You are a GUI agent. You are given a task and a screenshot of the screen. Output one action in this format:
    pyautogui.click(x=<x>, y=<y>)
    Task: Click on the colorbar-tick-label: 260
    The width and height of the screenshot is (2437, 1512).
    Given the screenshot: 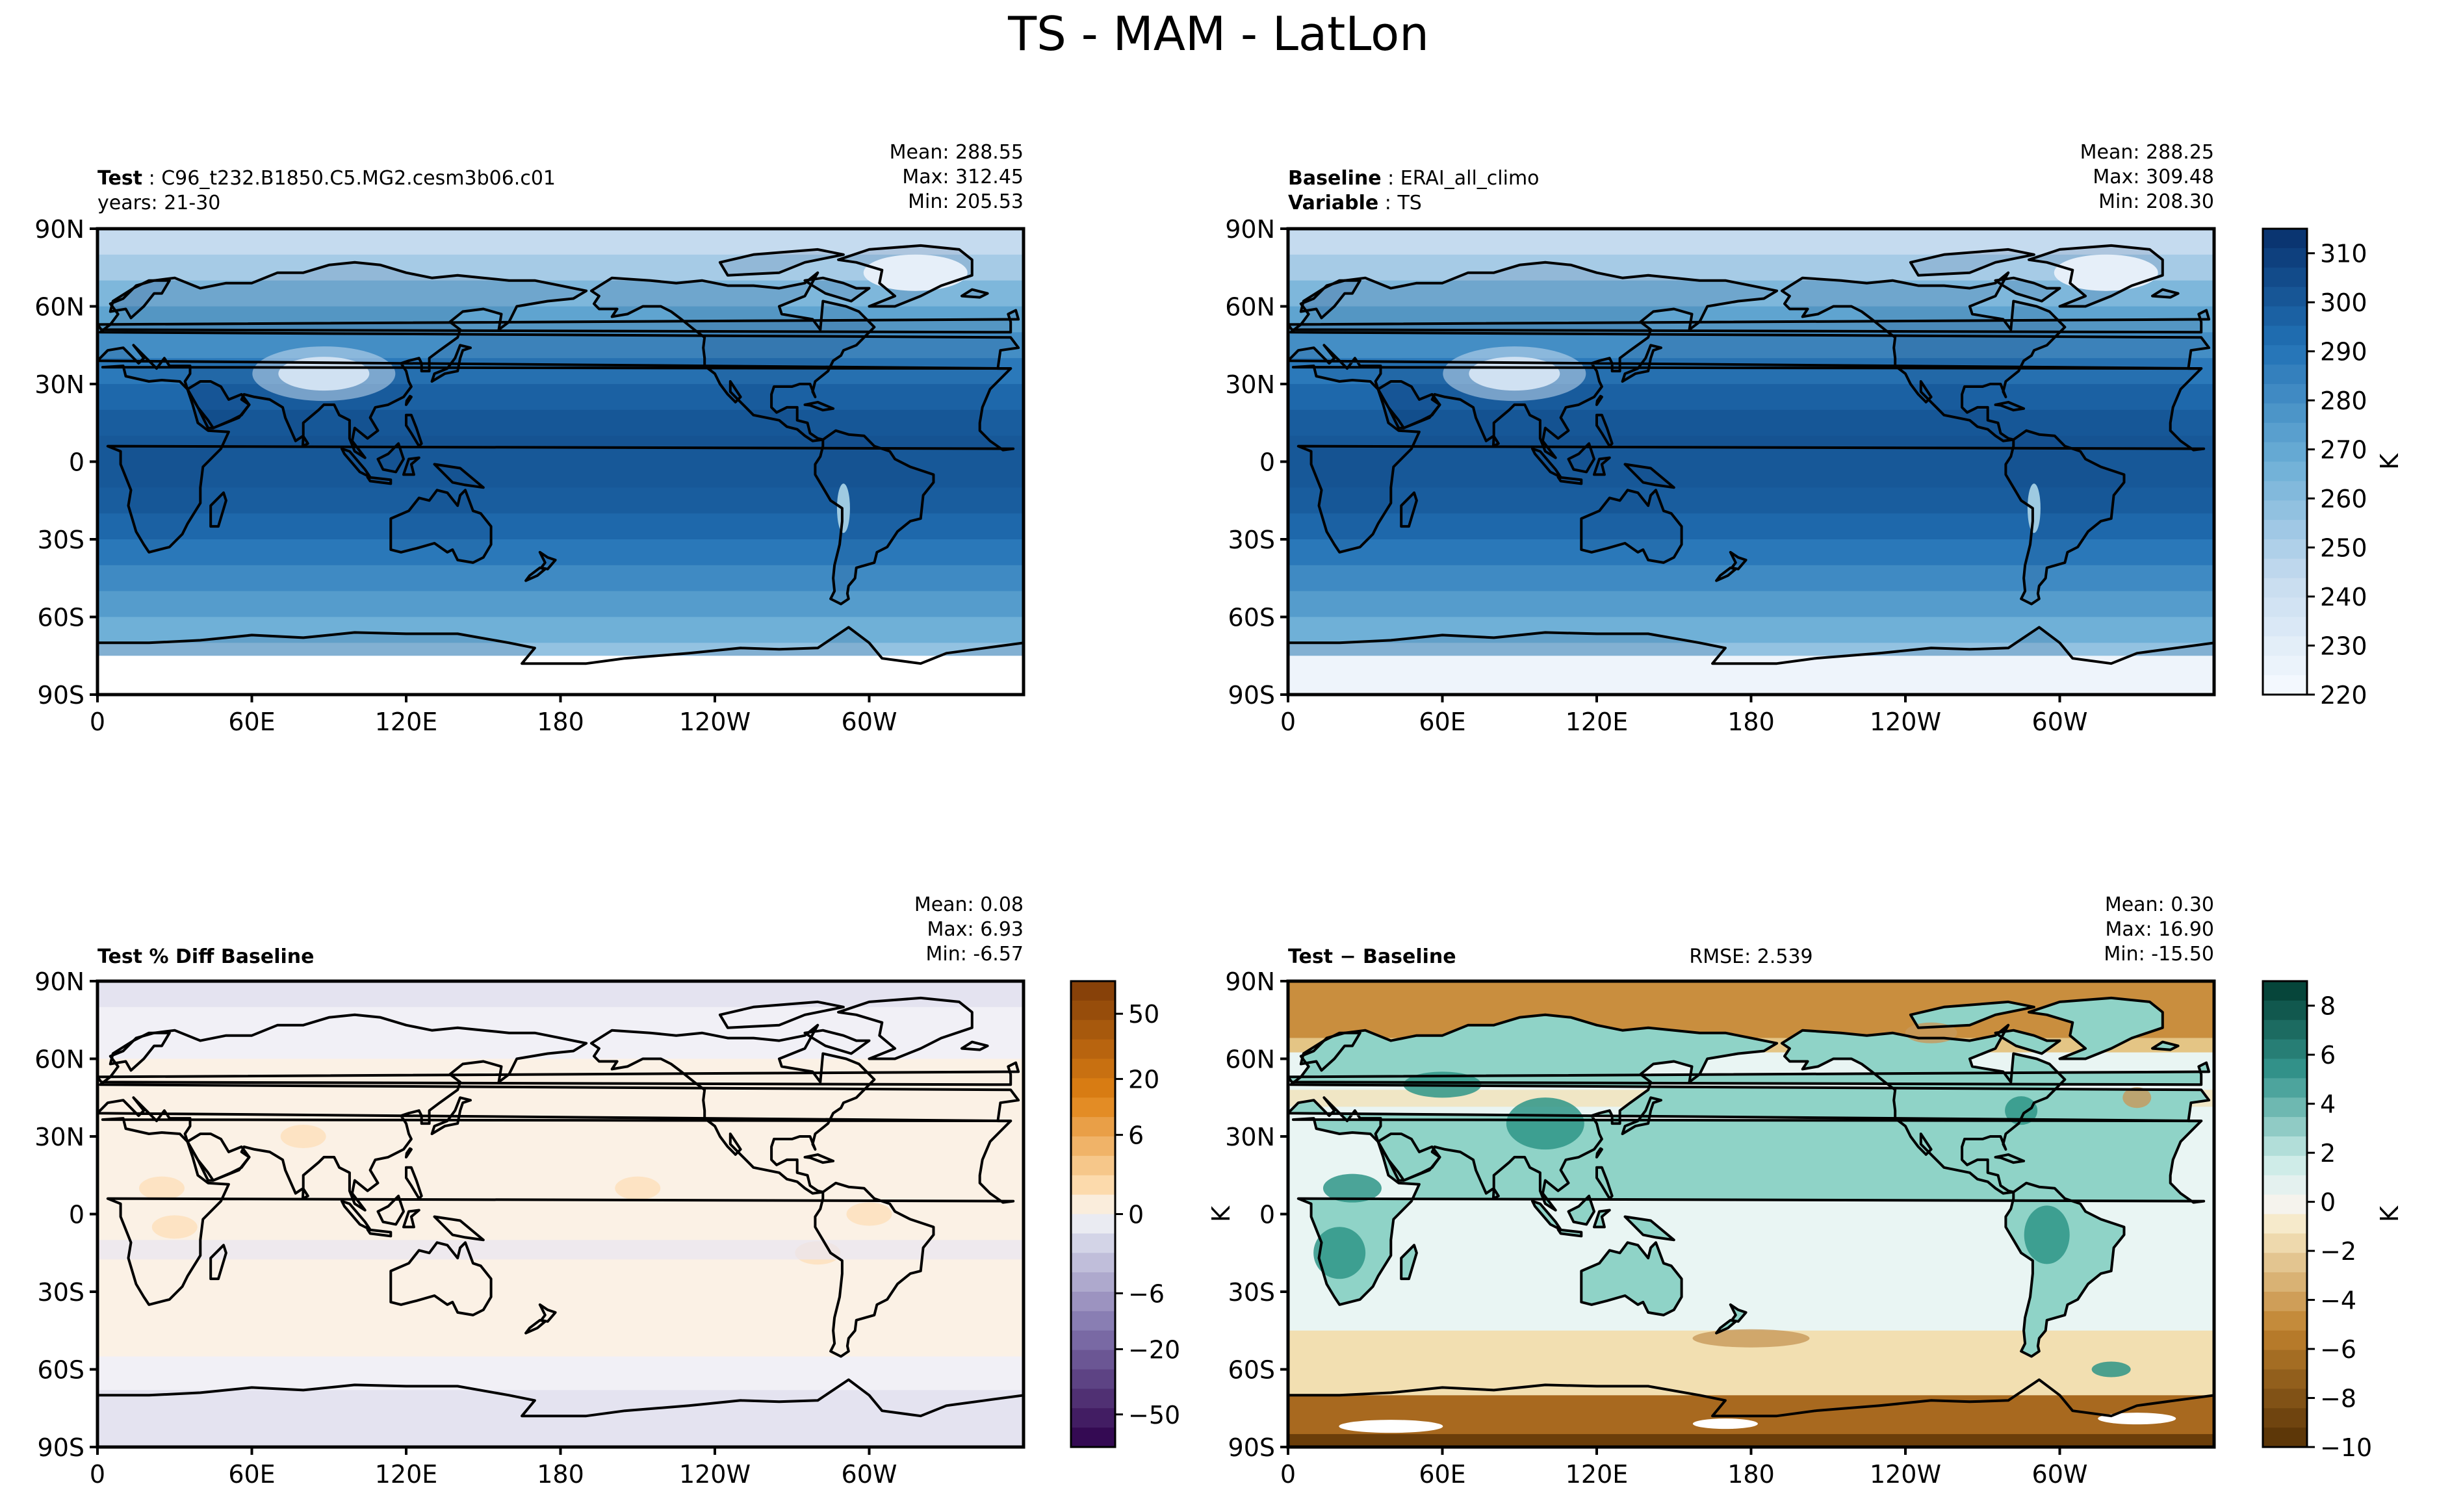 What is the action you would take?
    pyautogui.click(x=2343, y=499)
    